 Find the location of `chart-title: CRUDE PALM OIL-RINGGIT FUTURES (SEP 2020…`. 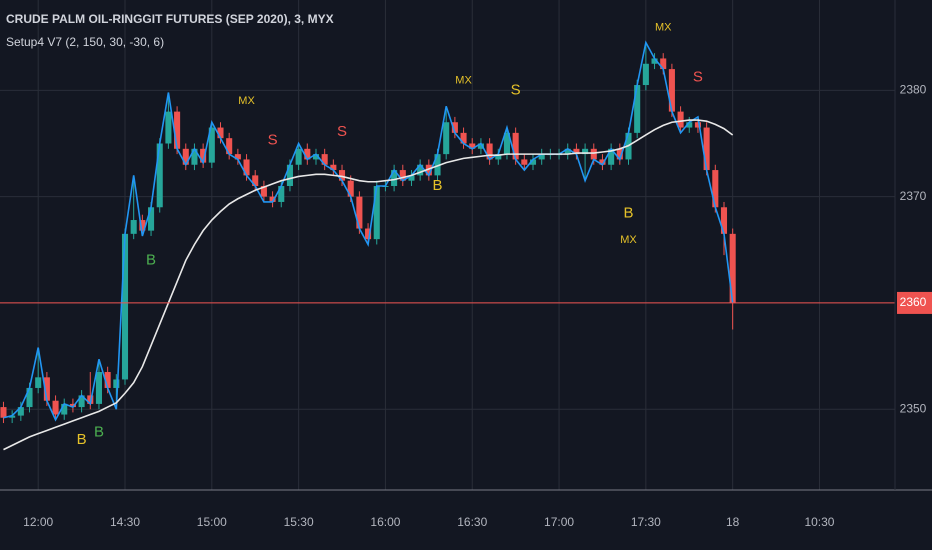

chart-title: CRUDE PALM OIL-RINGGIT FUTURES (SEP 2020… is located at coordinates (170, 19).